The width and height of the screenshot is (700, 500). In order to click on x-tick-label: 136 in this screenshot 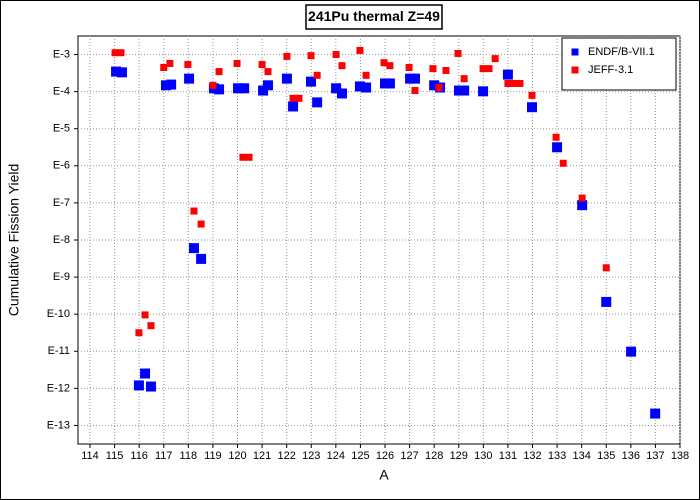, I will do `click(631, 456)`.